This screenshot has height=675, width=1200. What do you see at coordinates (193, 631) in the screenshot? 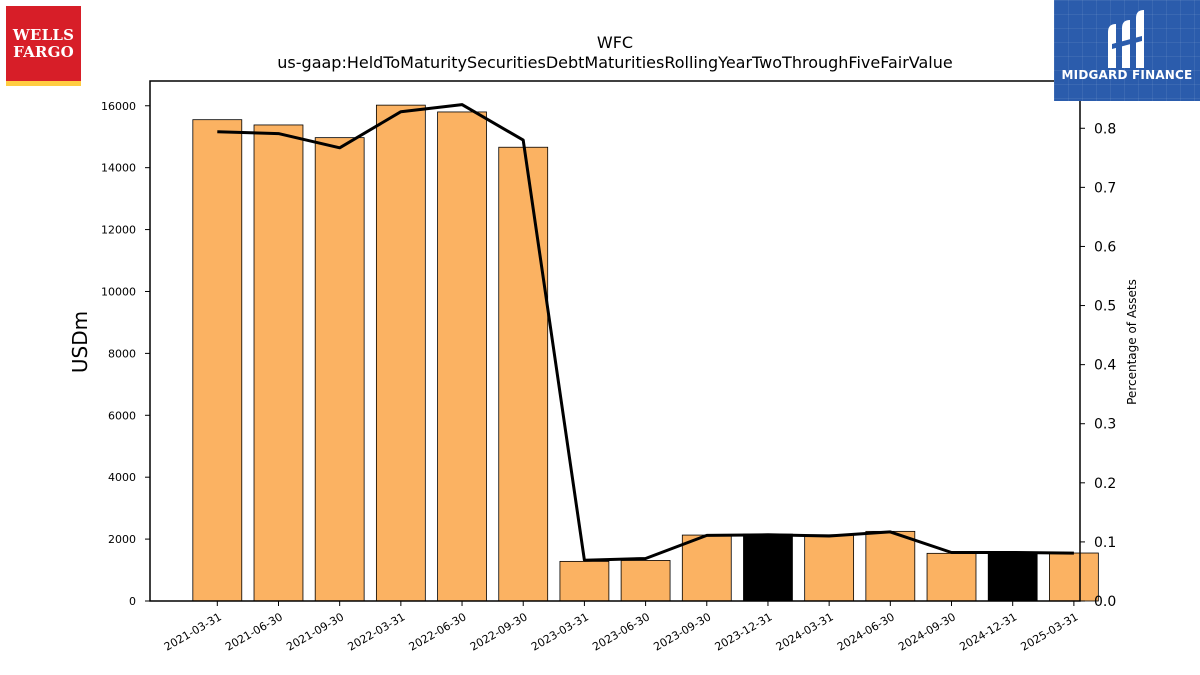
I see `x-tick-label: 2021-03-31` at bounding box center [193, 631].